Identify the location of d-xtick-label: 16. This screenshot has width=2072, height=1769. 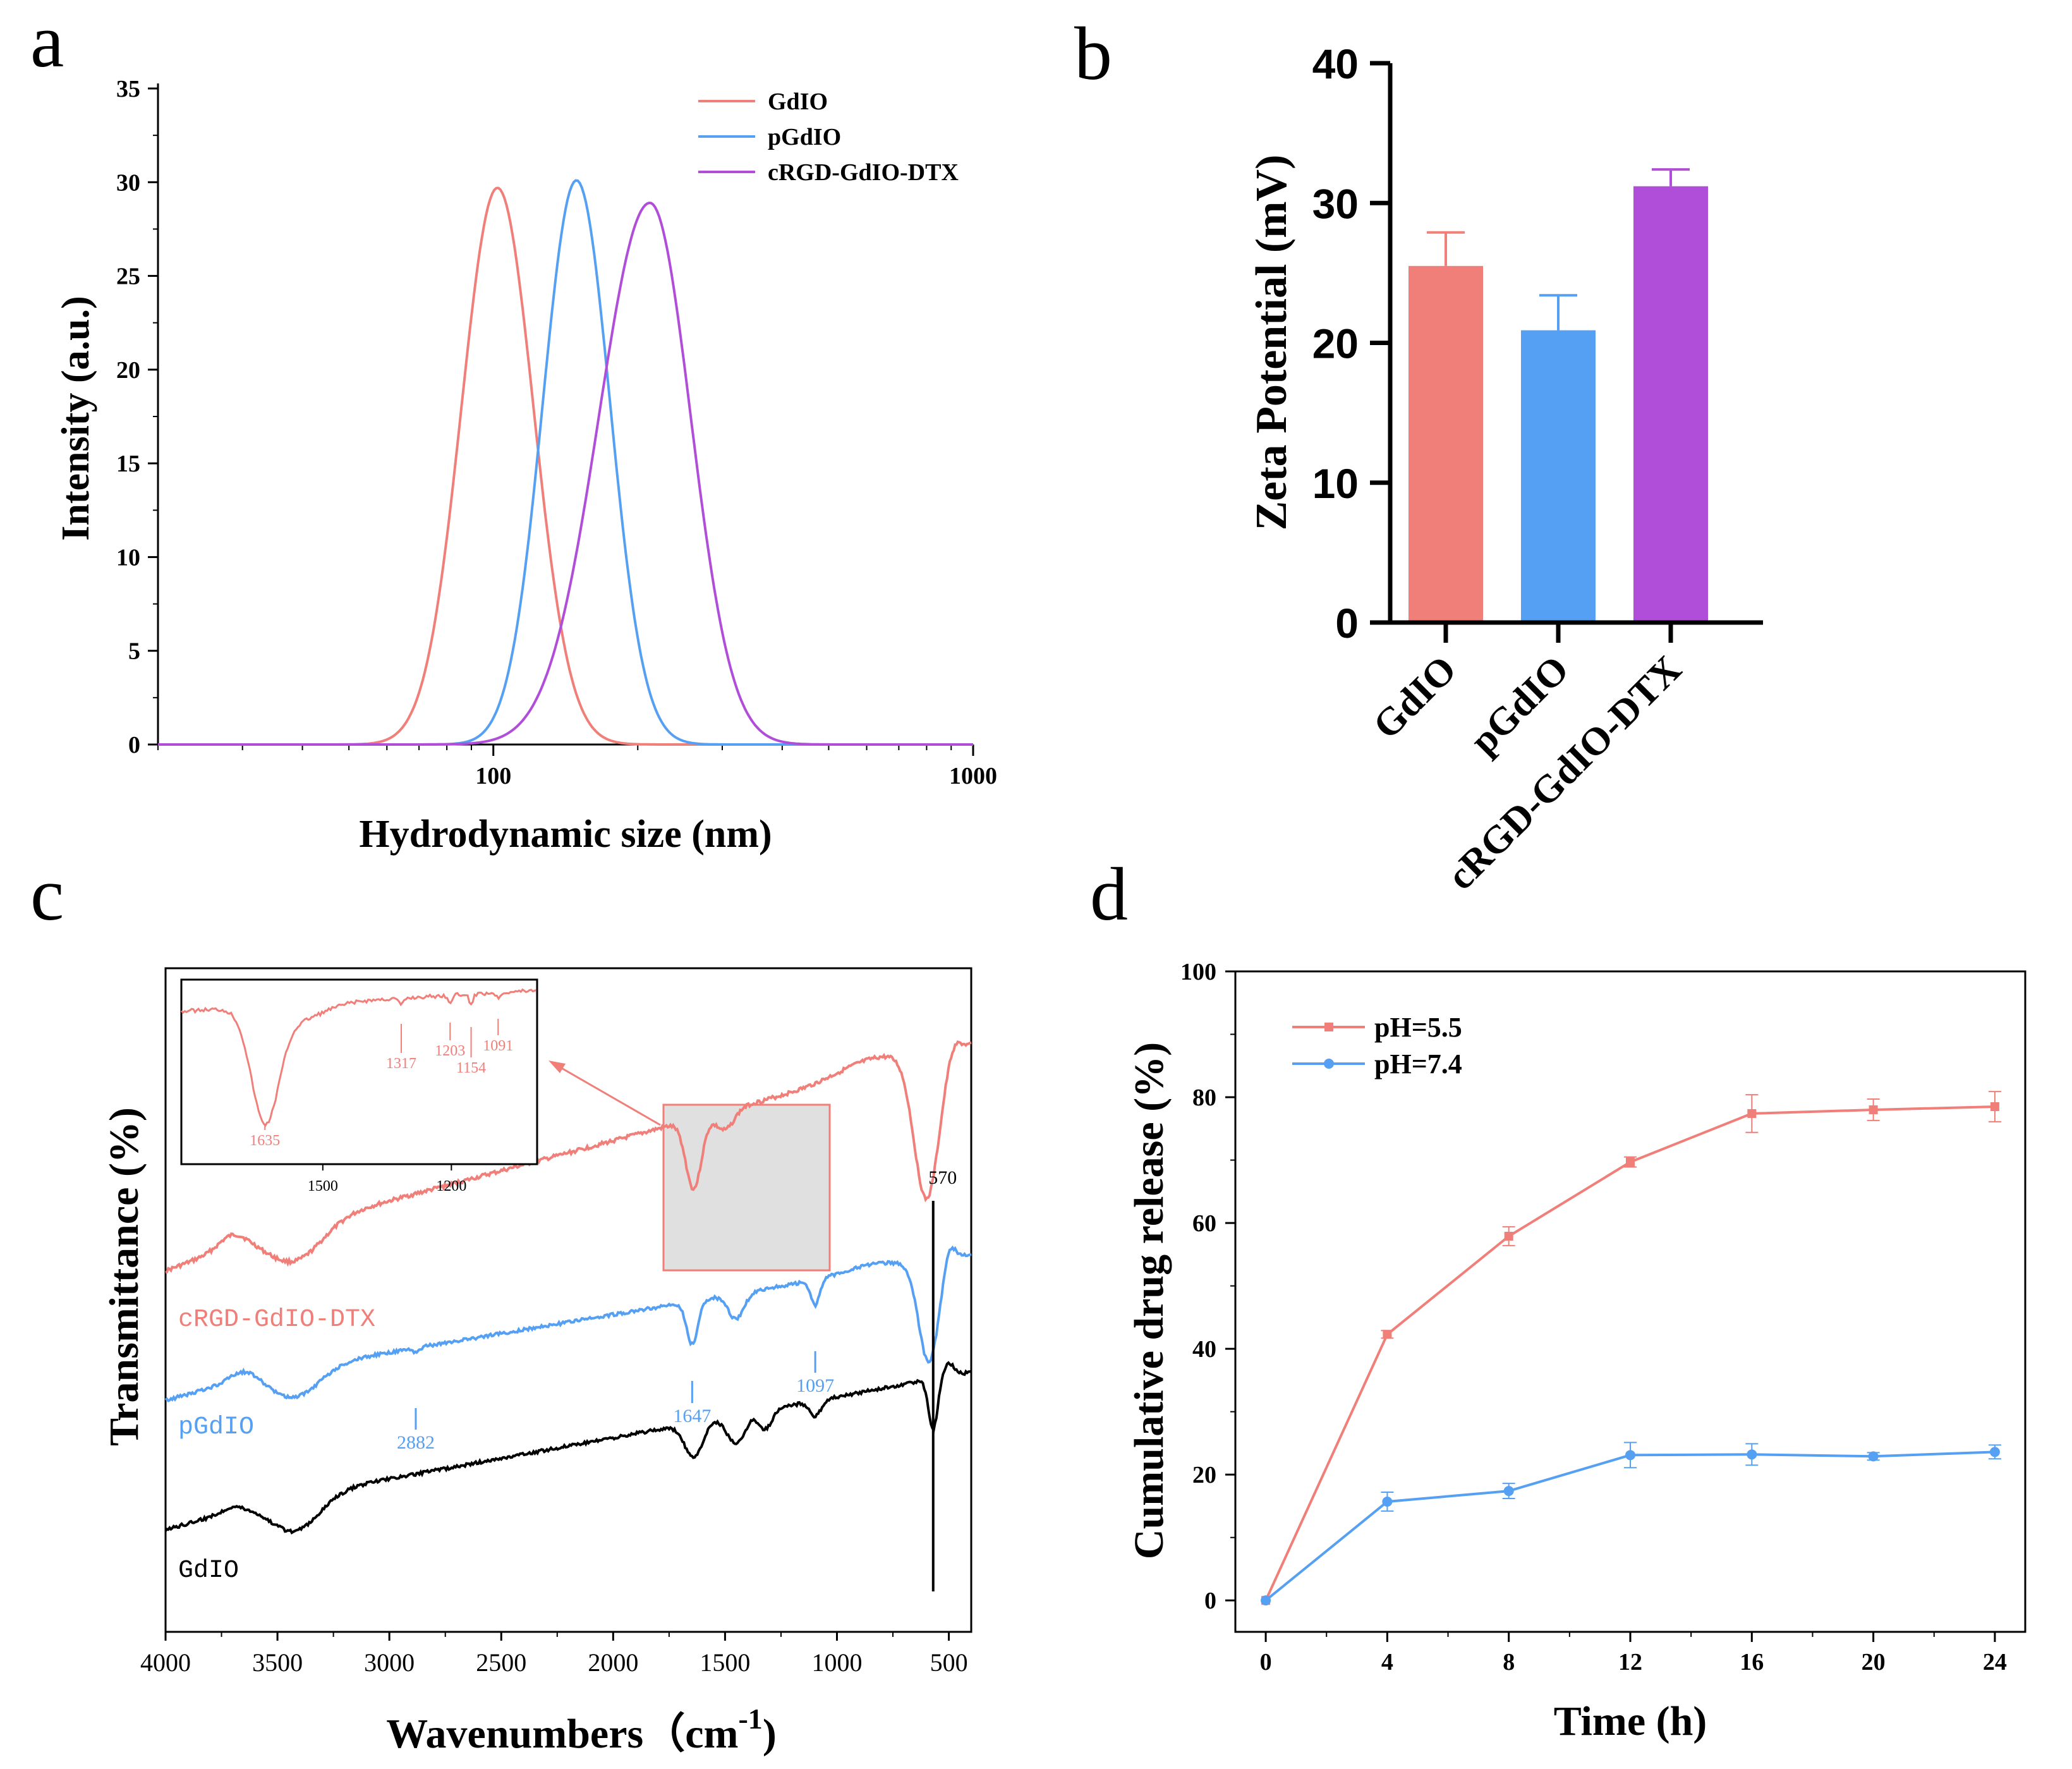
(1752, 1662).